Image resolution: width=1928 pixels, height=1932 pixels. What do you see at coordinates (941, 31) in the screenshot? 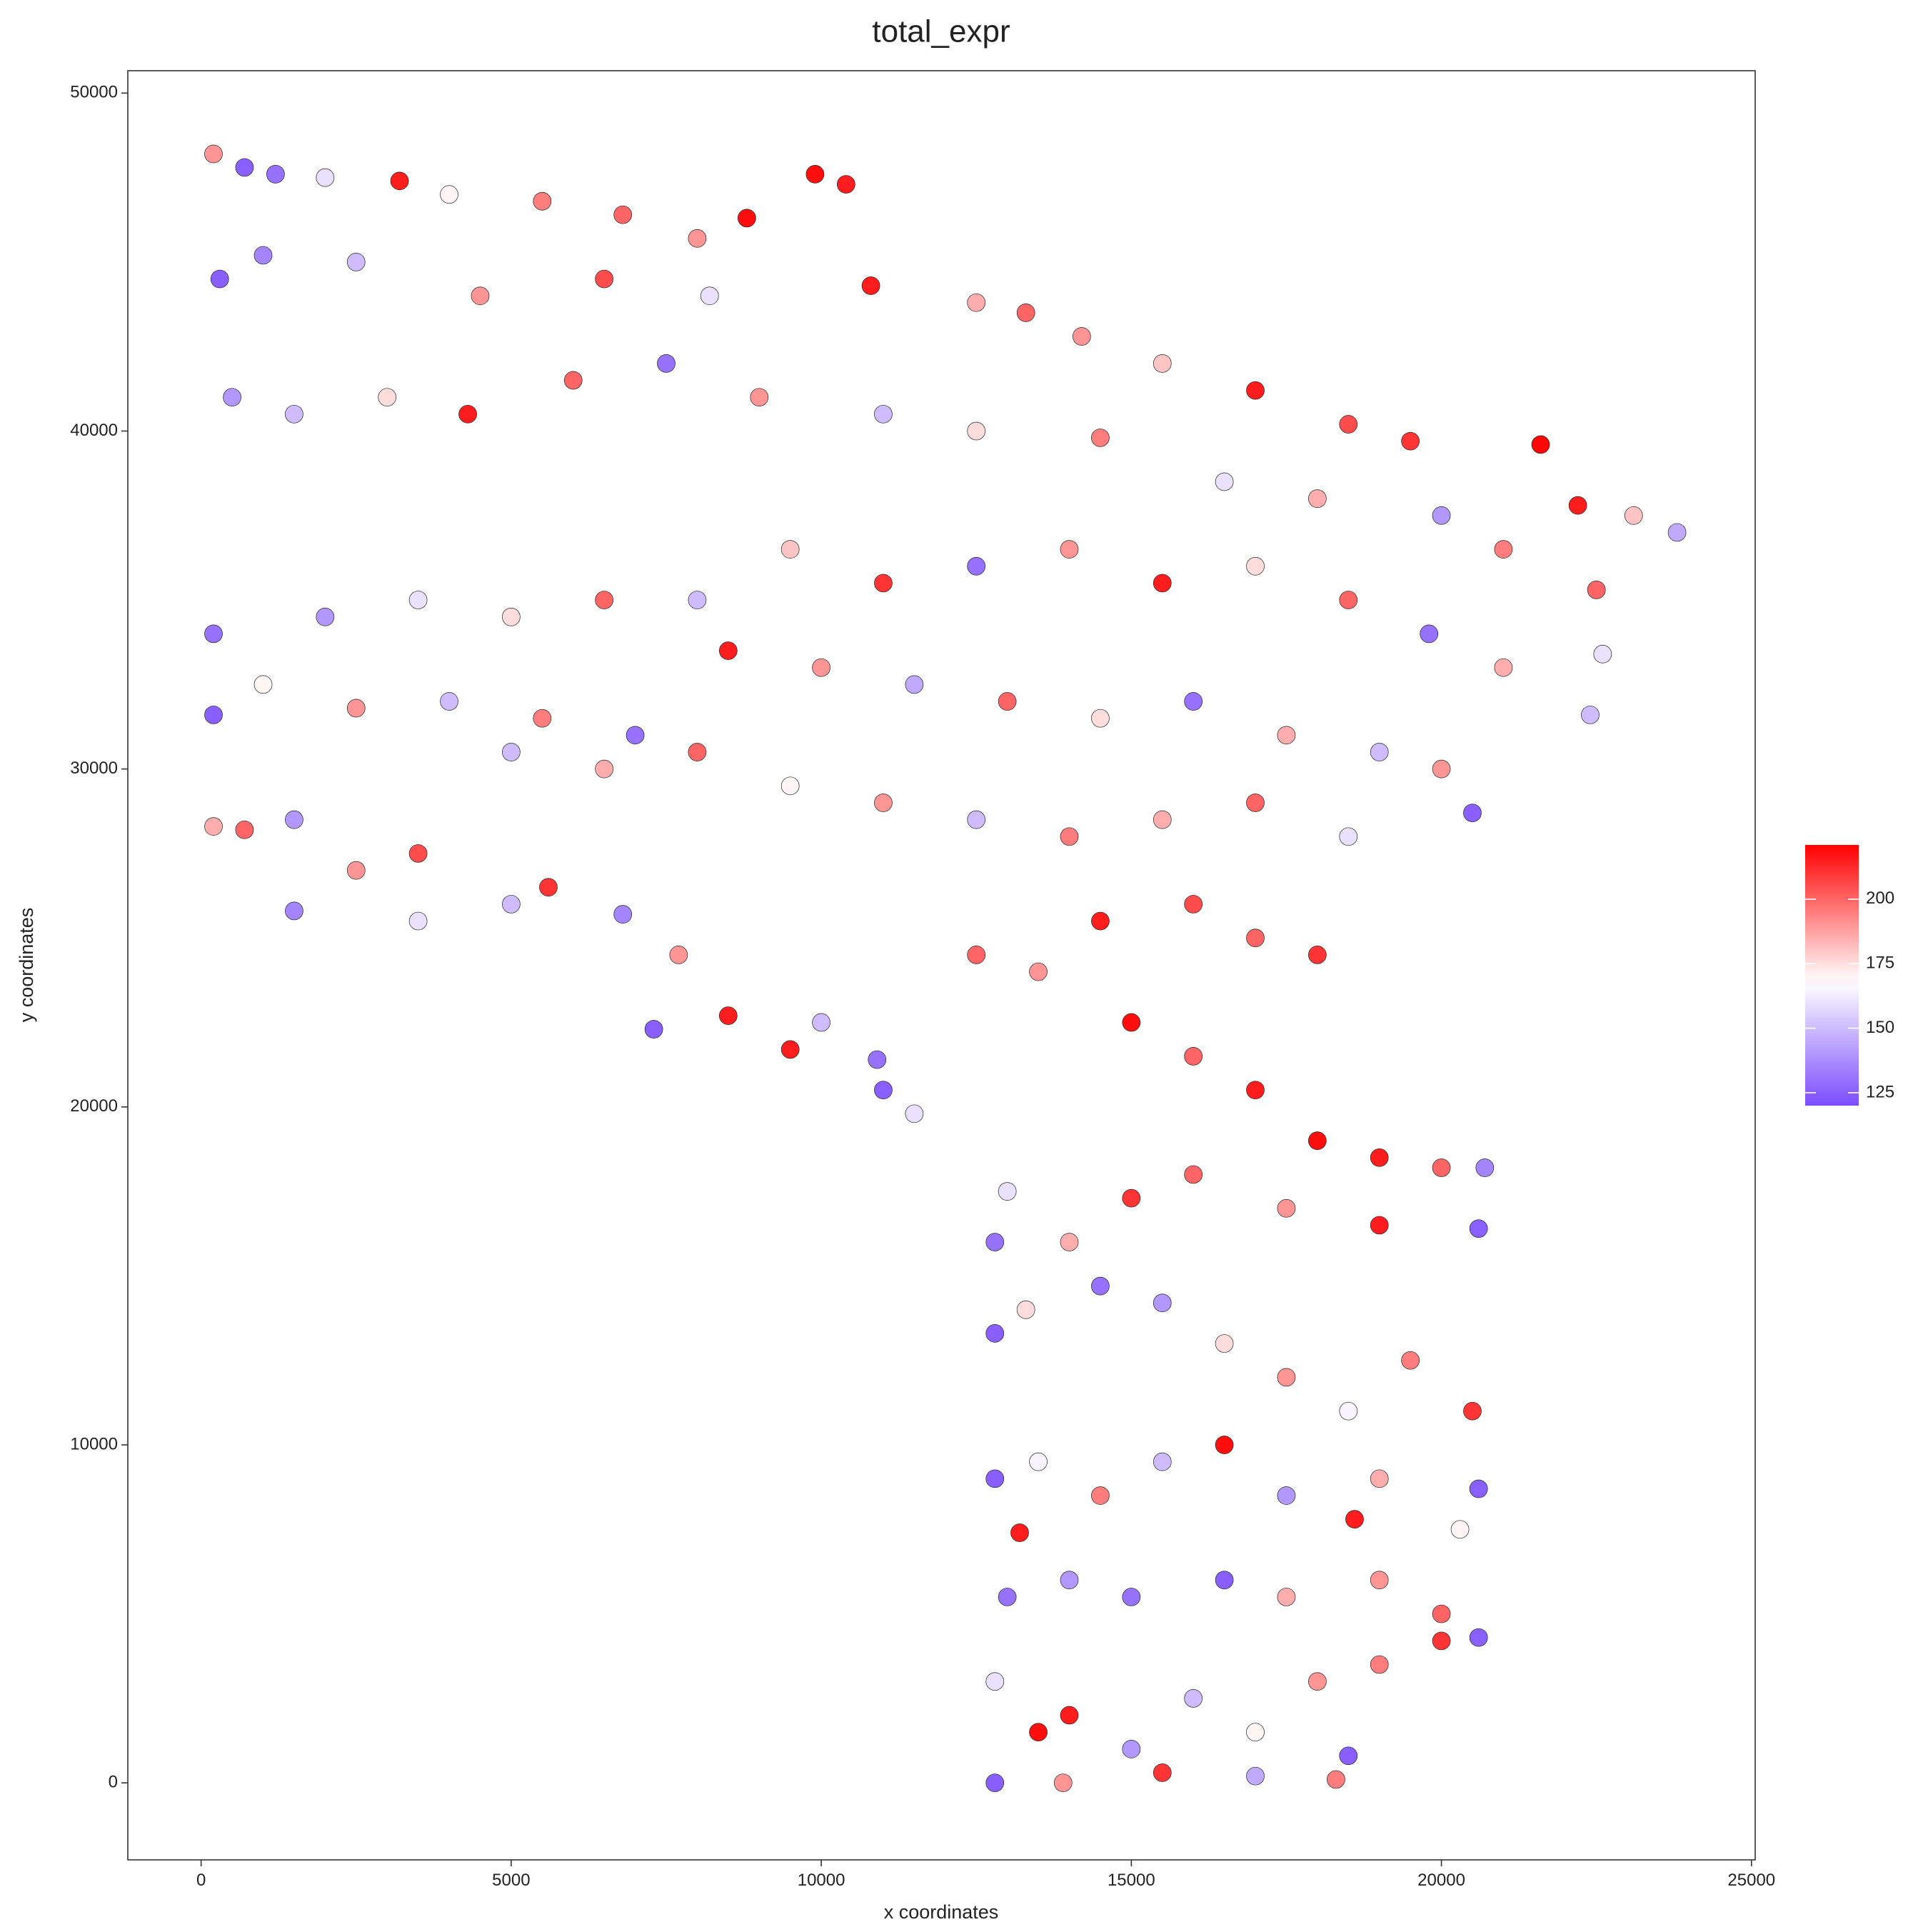
I see `chart-title: total_expr` at bounding box center [941, 31].